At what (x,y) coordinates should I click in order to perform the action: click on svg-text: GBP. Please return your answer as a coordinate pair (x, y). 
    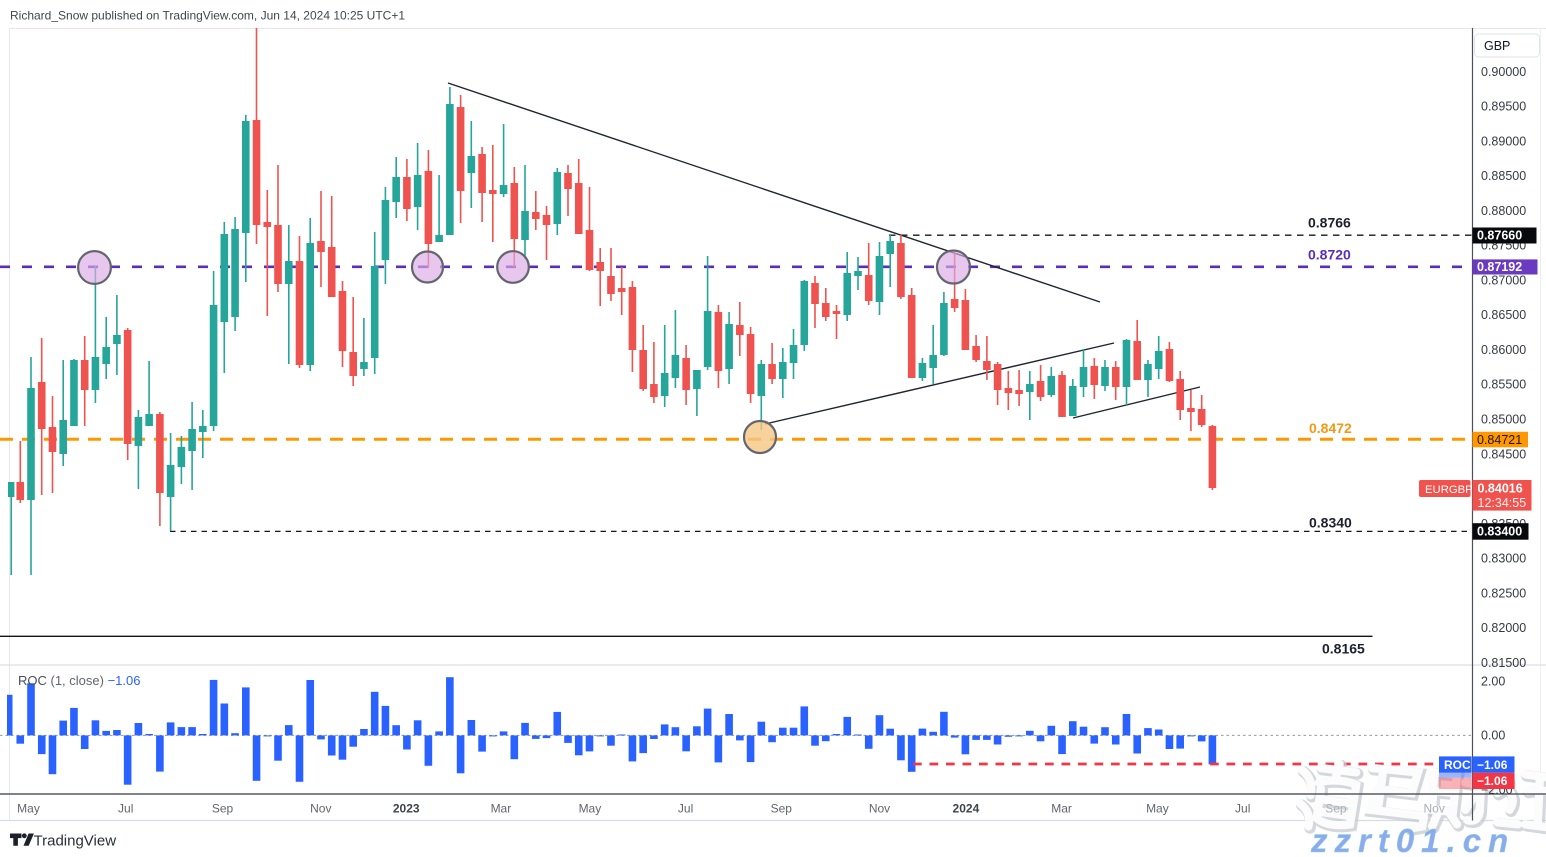
    Looking at the image, I should click on (1497, 46).